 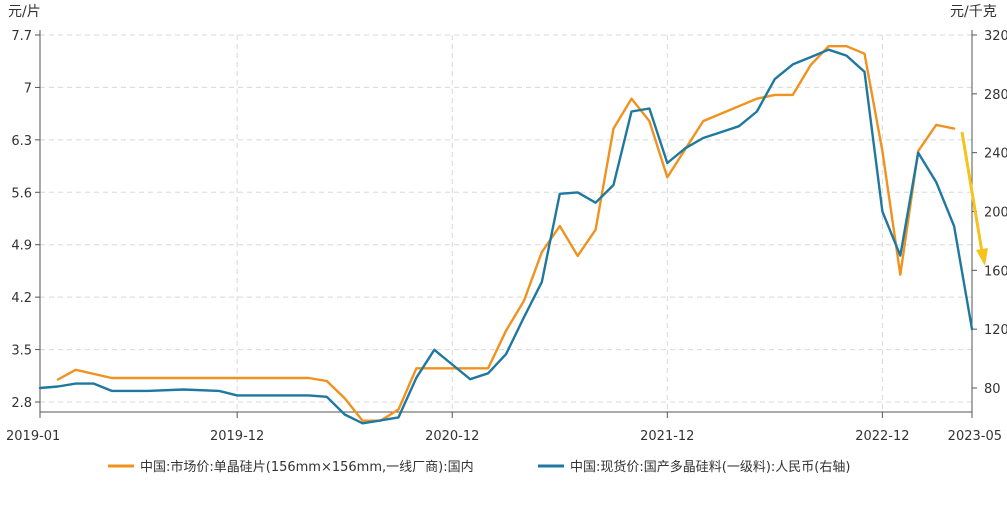 What do you see at coordinates (995, 213) in the screenshot?
I see `right-tick-label: 200` at bounding box center [995, 213].